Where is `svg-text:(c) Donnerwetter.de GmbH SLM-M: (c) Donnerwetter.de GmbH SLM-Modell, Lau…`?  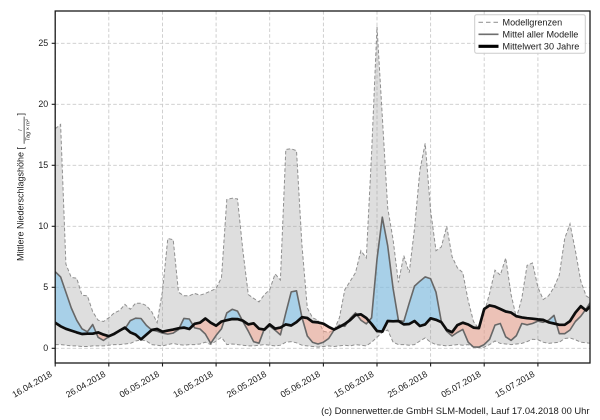
svg-text:(c) Donnerwetter.de GmbH SLM-M: (c) Donnerwetter.de GmbH SLM-Modell, Lau… is located at coordinates (455, 410).